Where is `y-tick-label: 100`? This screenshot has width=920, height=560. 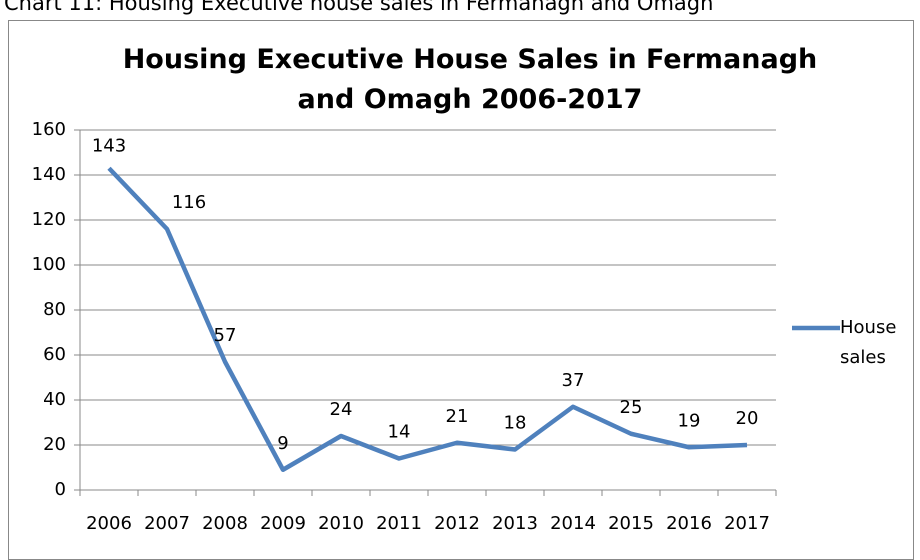 y-tick-label: 100 is located at coordinates (49, 264).